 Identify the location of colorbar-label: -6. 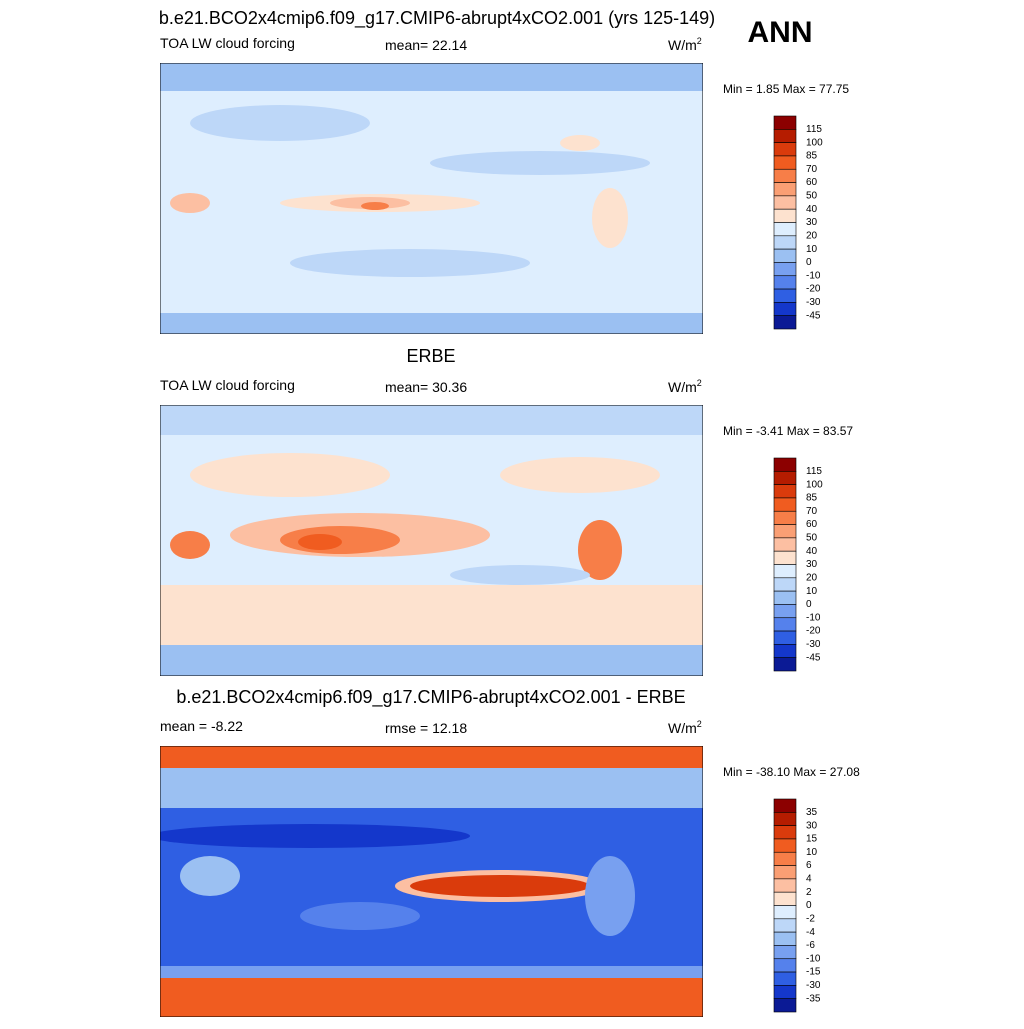
(810, 945).